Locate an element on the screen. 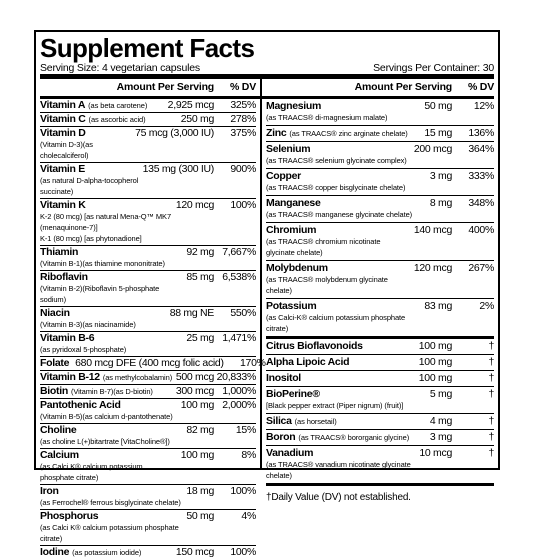  nutrient-name: Inositol is located at coordinates (283, 378).